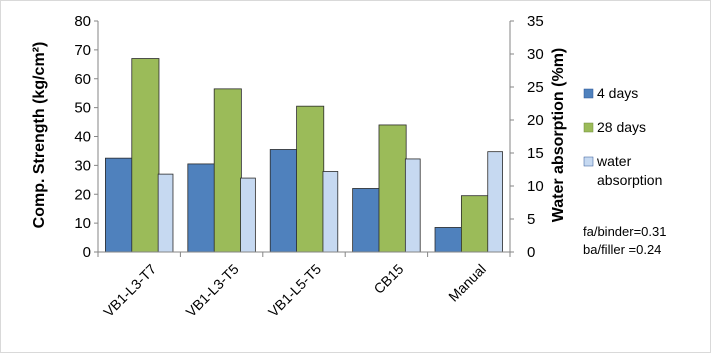 This screenshot has height=360, width=712. I want to click on y-tick-label-0: 0, so click(87, 252).